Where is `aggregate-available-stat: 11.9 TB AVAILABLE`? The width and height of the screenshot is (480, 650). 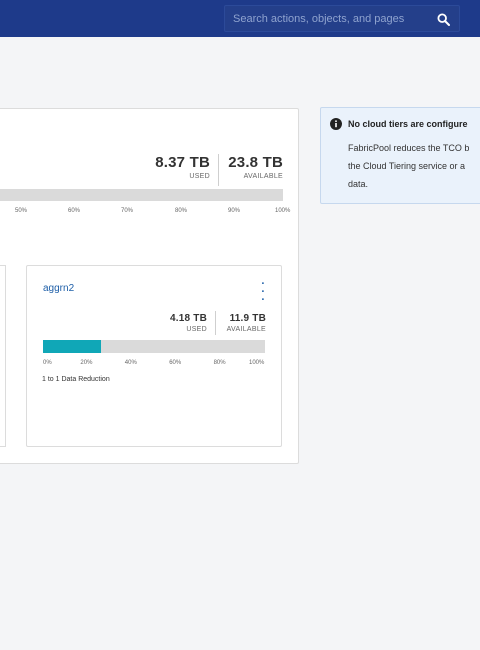
aggregate-available-stat: 11.9 TB AVAILABLE is located at coordinates (242, 323).